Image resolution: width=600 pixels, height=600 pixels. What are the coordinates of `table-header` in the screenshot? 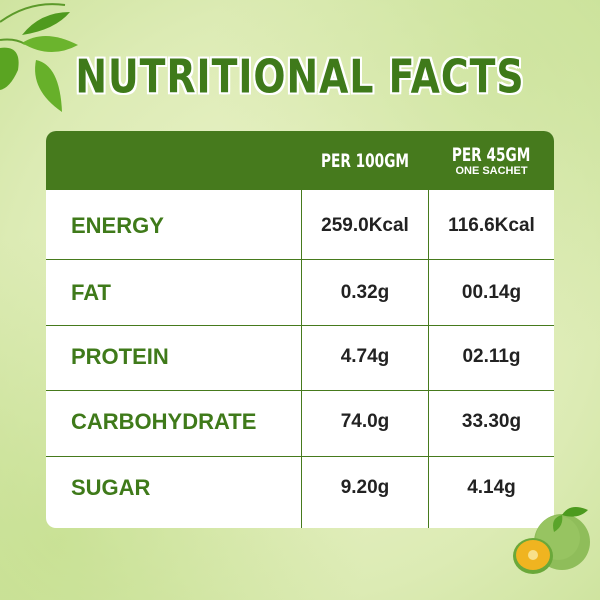 It's located at (300, 160).